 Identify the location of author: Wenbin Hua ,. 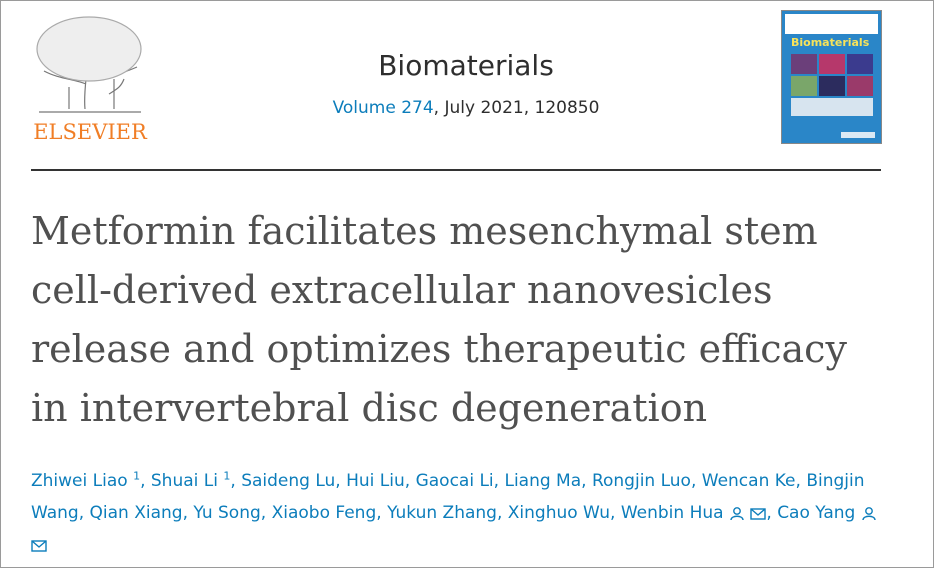
(696, 513).